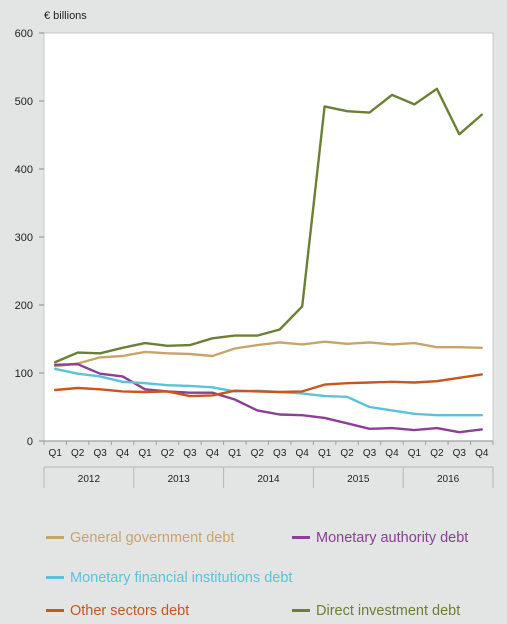  Describe the element at coordinates (89, 479) in the screenshot. I see `x-tick-label-year: 2012` at that location.